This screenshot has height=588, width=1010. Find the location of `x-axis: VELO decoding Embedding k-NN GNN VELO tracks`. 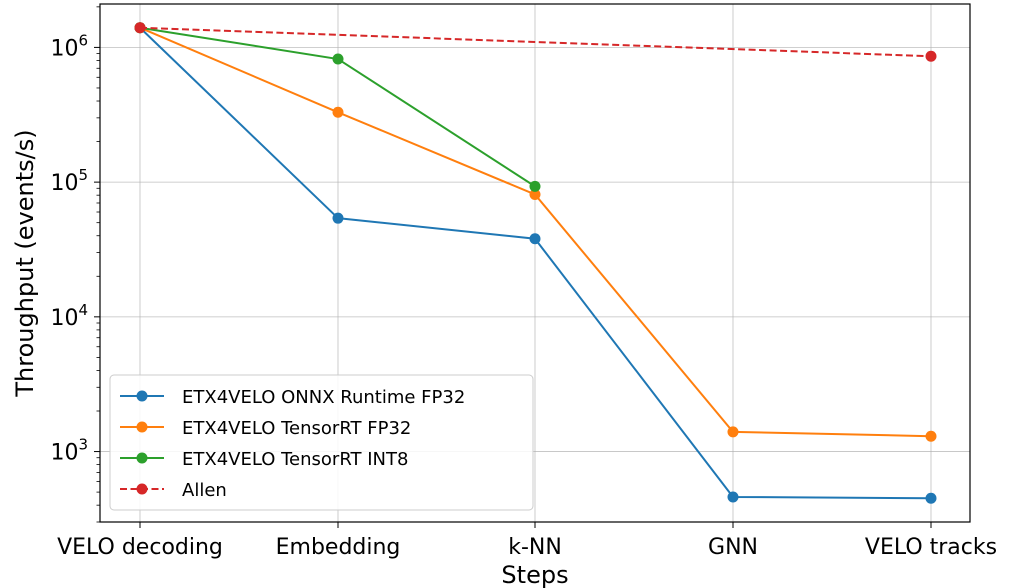

x-axis: VELO decoding Embedding k-NN GNN VELO tracks is located at coordinates (527, 541).